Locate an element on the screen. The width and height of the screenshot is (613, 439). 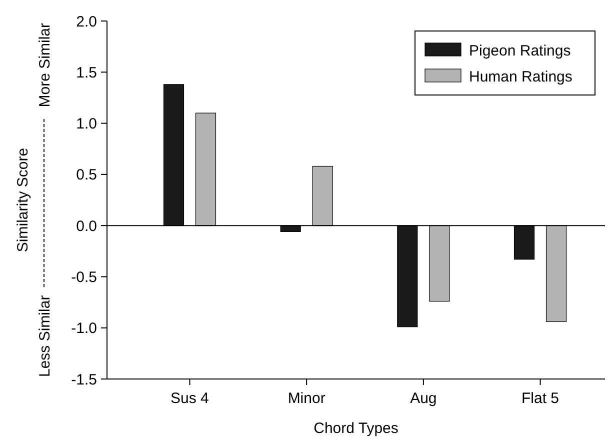
text: Similarity Score is located at coordinates (23, 200).